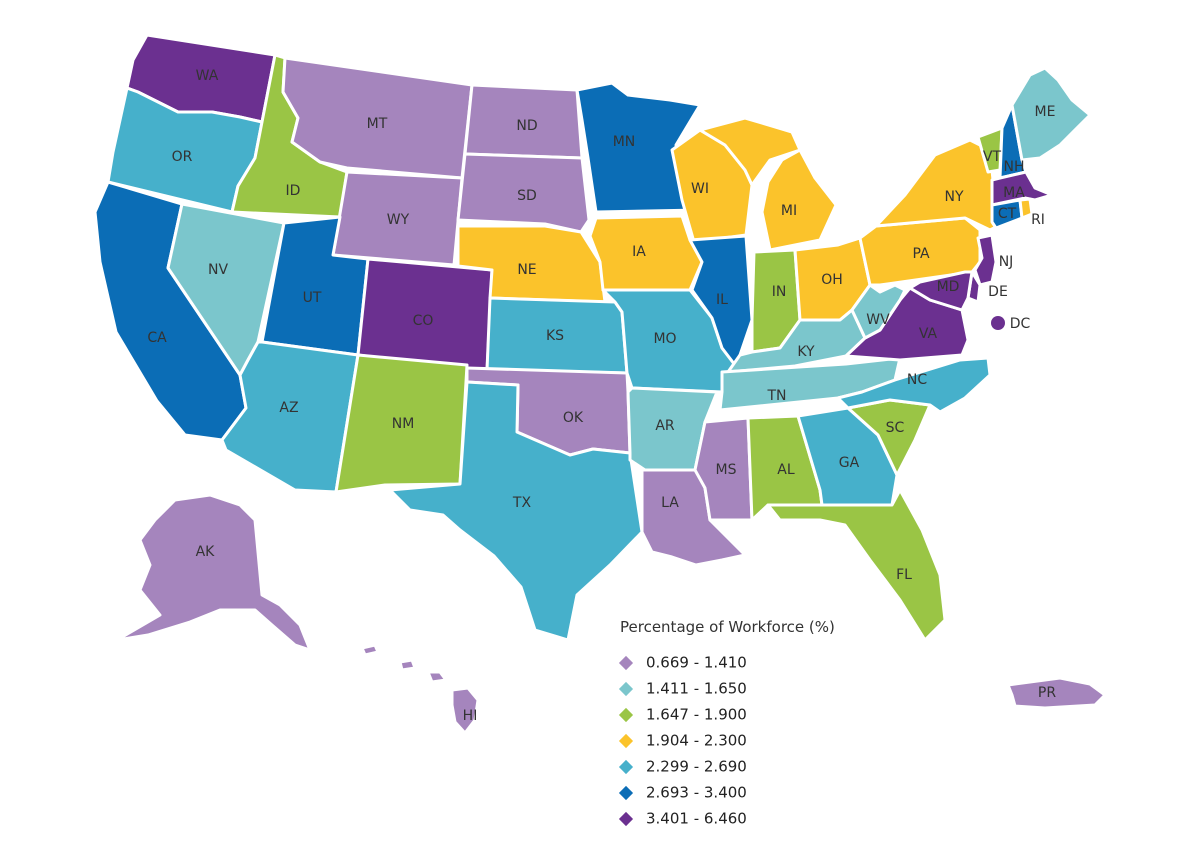 The width and height of the screenshot is (1200, 857). I want to click on state-hi, so click(420, 689).